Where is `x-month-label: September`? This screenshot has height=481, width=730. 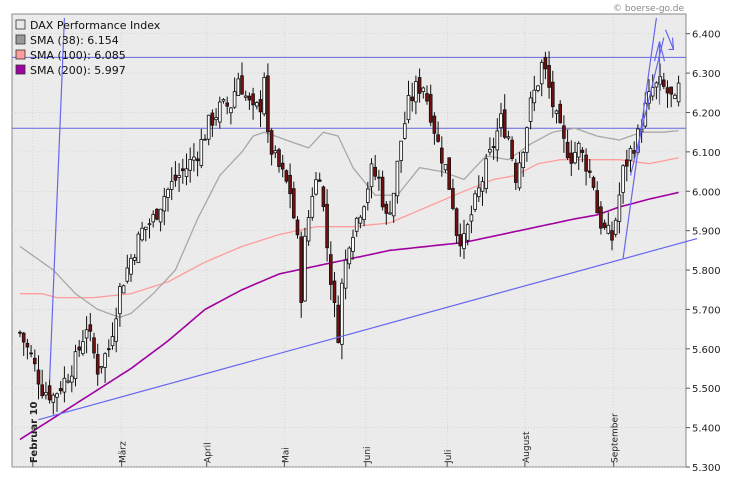 x-month-label: September is located at coordinates (616, 438).